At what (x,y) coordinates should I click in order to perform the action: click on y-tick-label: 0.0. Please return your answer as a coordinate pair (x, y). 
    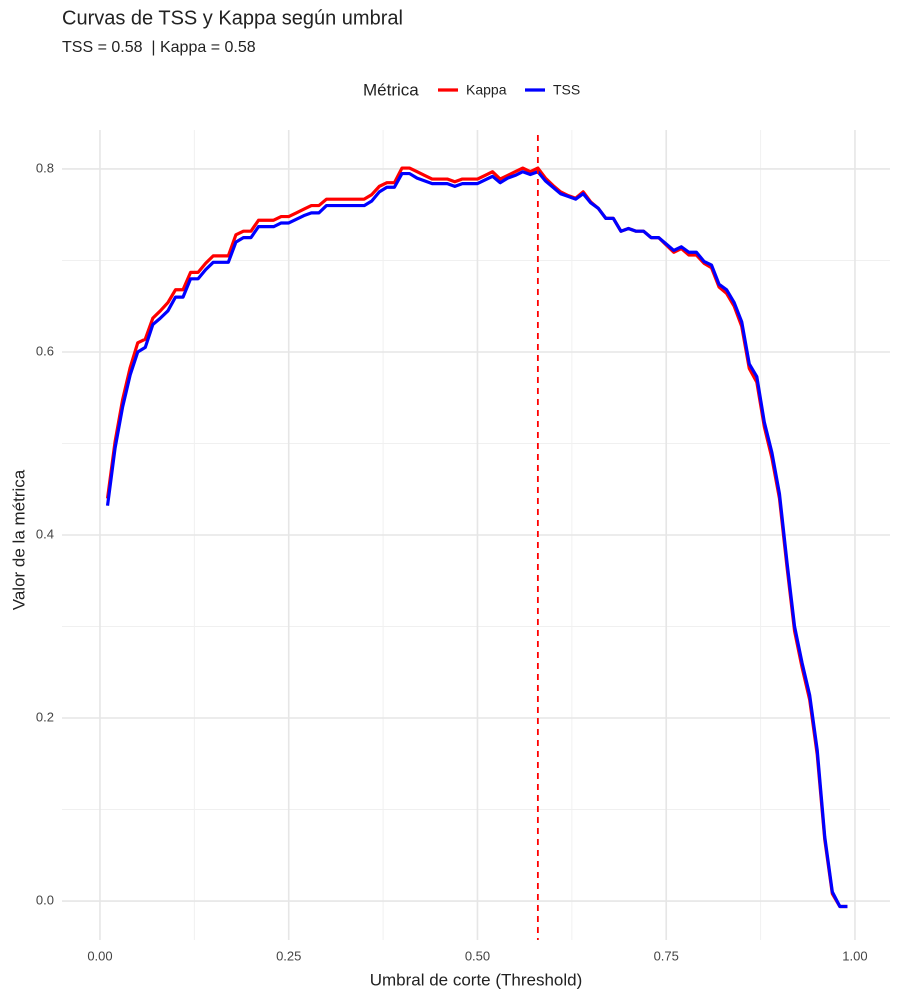
    Looking at the image, I should click on (45, 899).